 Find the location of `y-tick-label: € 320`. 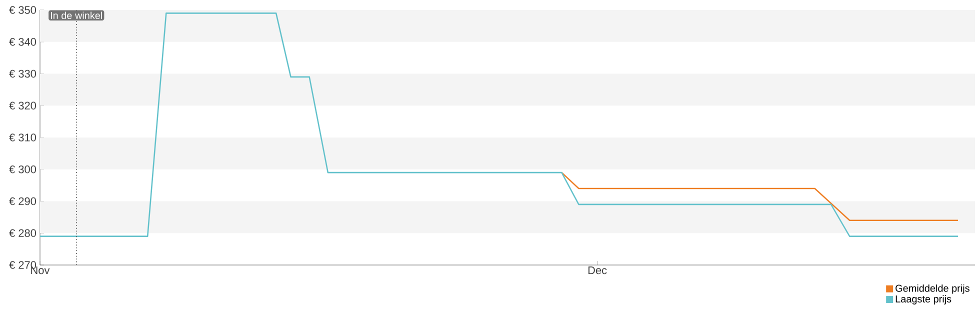

y-tick-label: € 320 is located at coordinates (22, 106).